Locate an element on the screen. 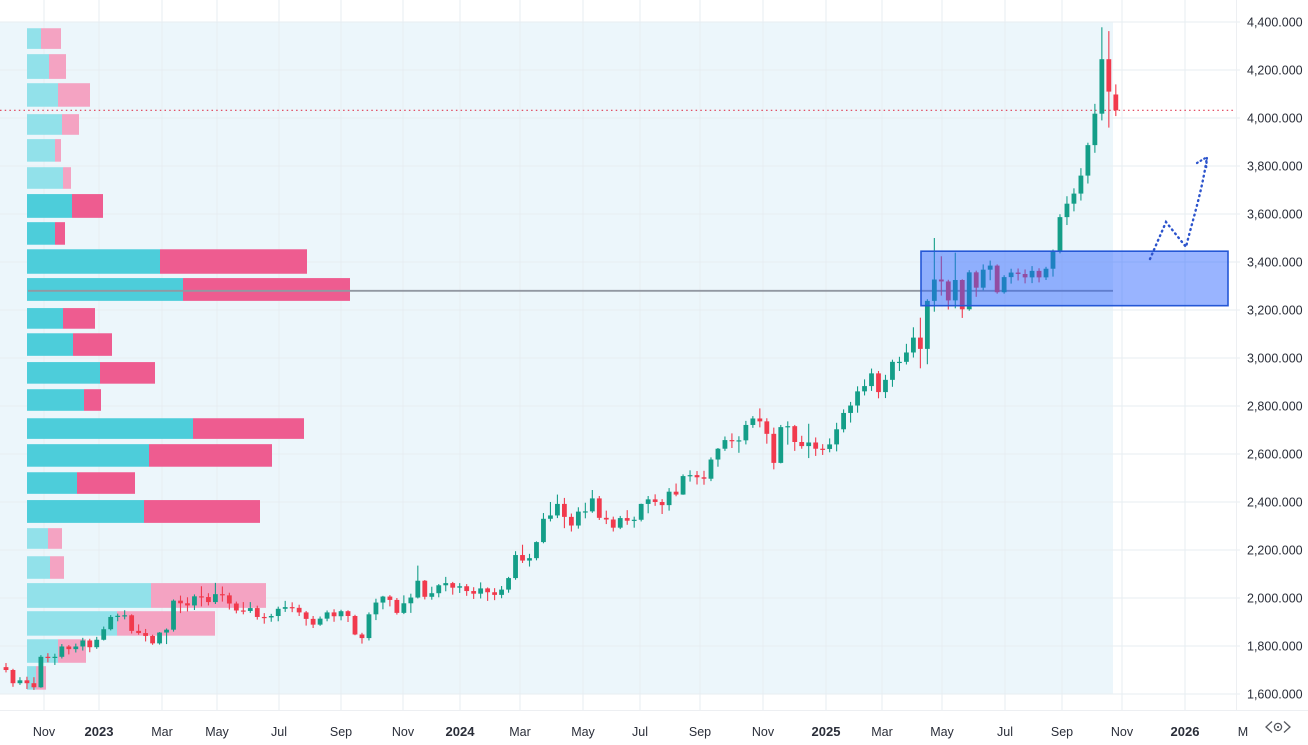 This screenshot has width=1308, height=745. time-axis-month-label: May is located at coordinates (217, 732).